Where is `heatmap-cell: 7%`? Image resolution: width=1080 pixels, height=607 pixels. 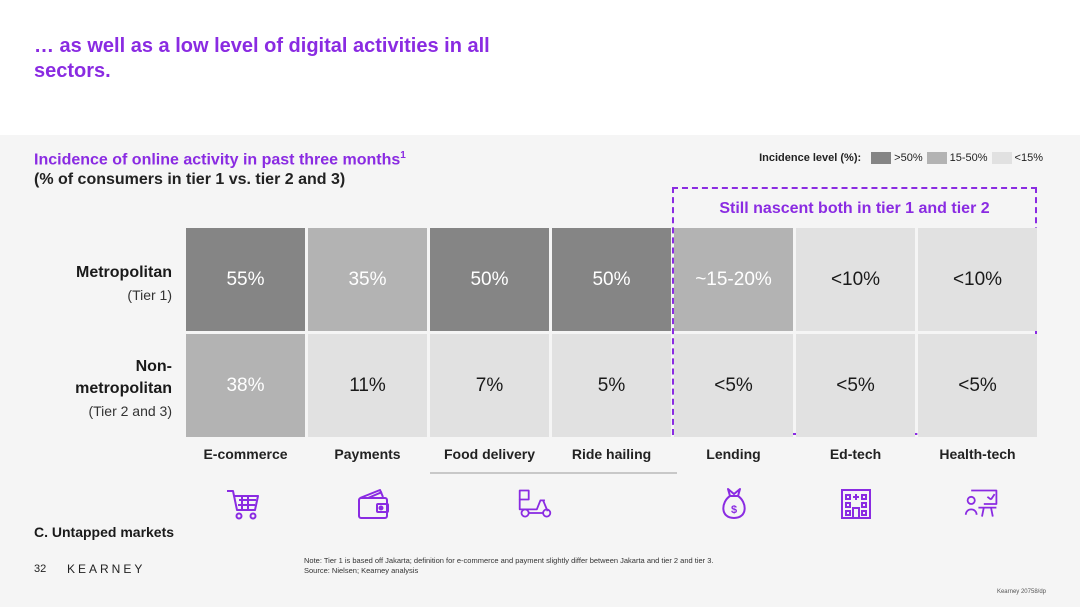 heatmap-cell: 7% is located at coordinates (489, 385).